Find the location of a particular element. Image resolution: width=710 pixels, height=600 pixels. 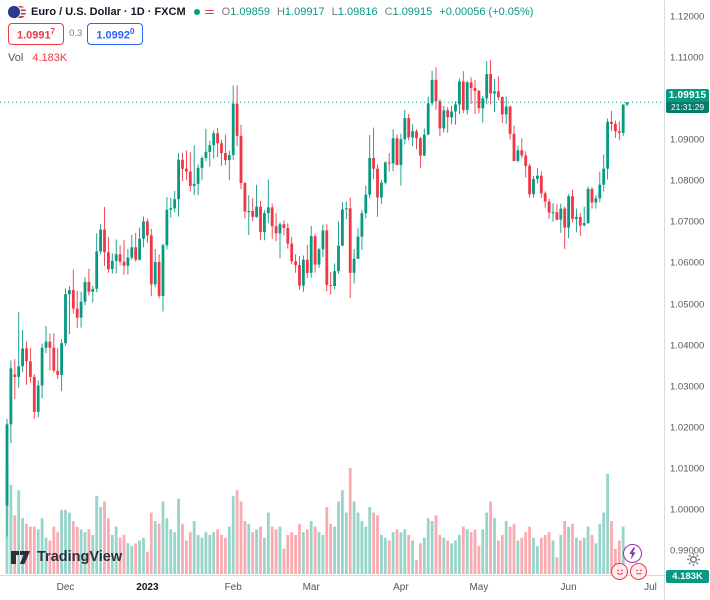

bar-countdown: 21:31:29 is located at coordinates (687, 108).